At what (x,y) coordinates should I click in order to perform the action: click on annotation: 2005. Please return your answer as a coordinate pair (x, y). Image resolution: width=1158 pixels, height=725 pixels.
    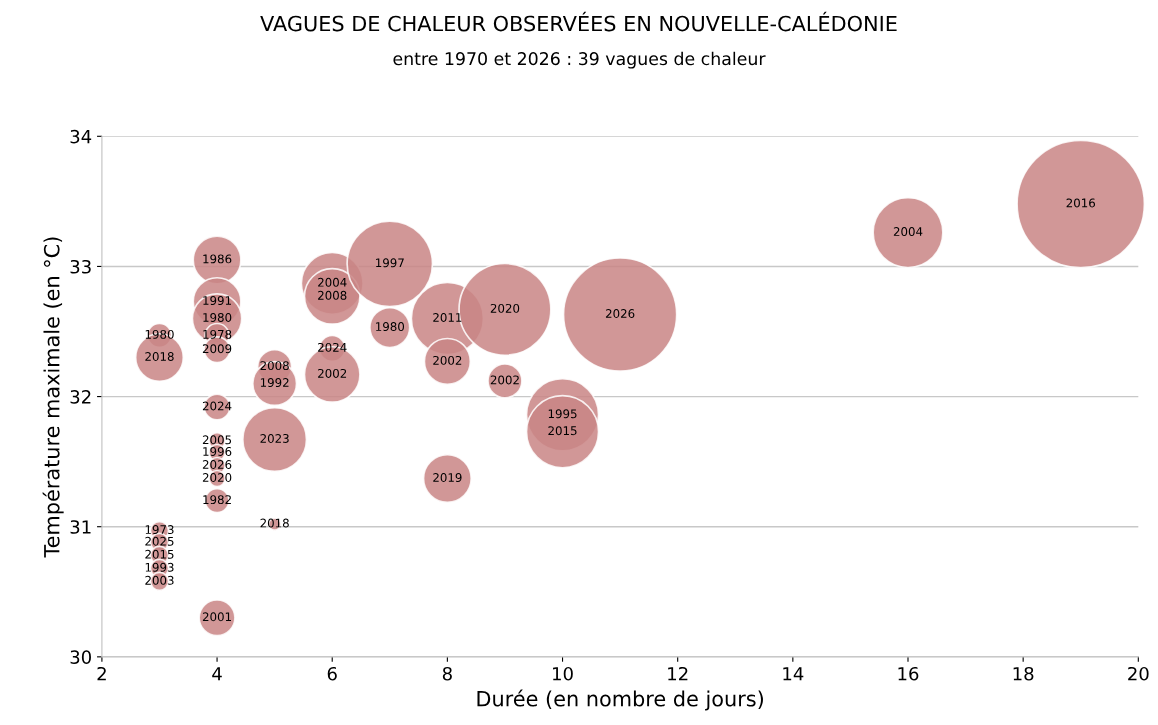
    Looking at the image, I should click on (217, 440).